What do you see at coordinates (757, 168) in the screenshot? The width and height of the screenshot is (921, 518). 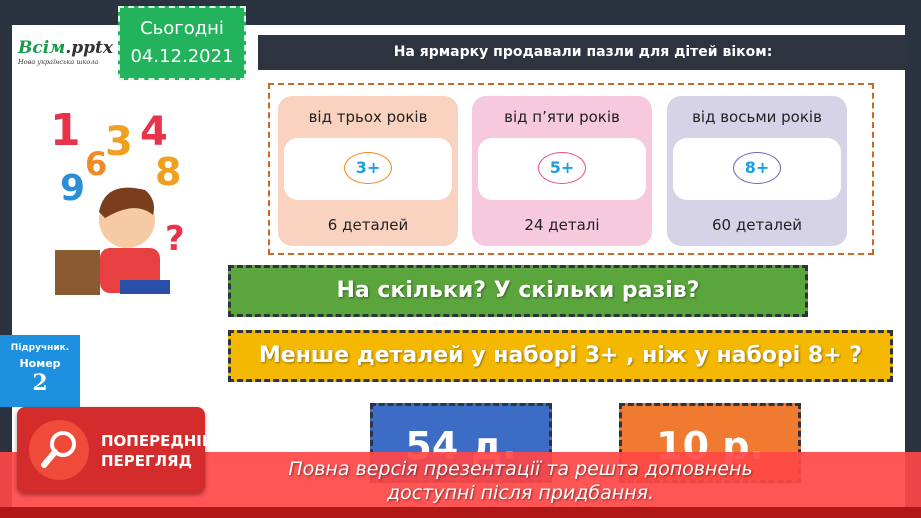 I see `age-badge: 8+` at bounding box center [757, 168].